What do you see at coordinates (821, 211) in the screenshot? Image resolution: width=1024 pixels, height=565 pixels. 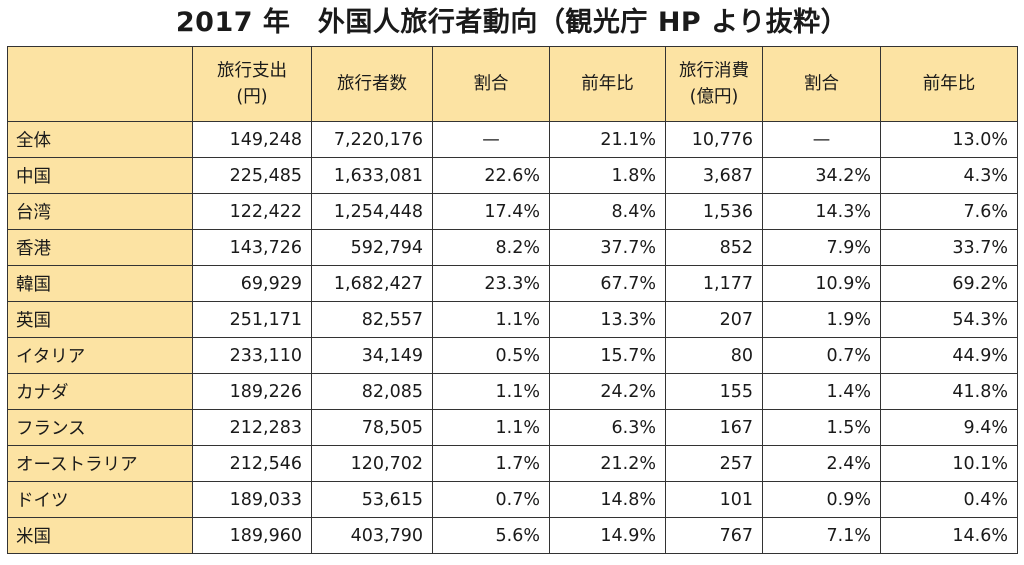 I see `cell-share-consumption: 14.3%` at bounding box center [821, 211].